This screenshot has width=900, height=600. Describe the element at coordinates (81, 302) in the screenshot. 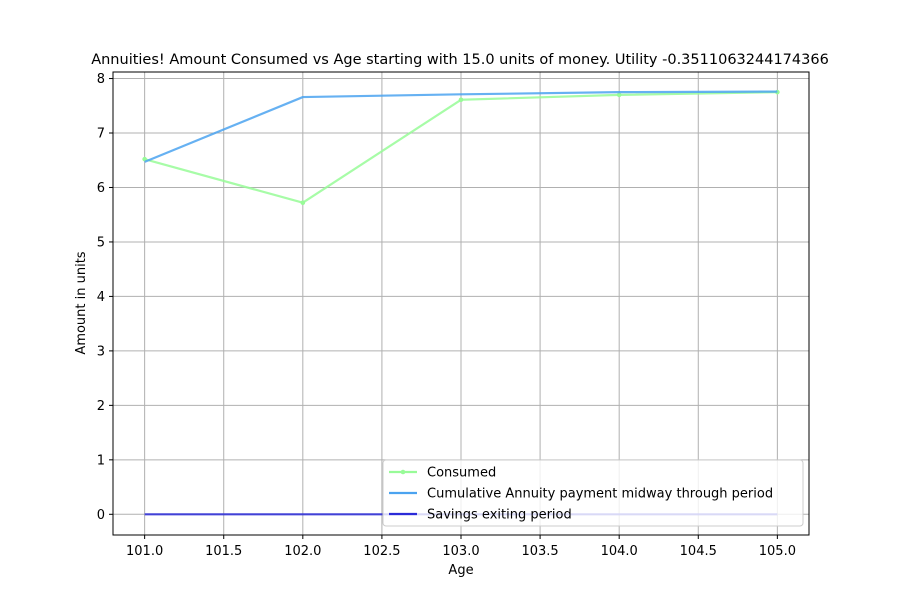

I see `y-axis-label: Amount in units` at that location.